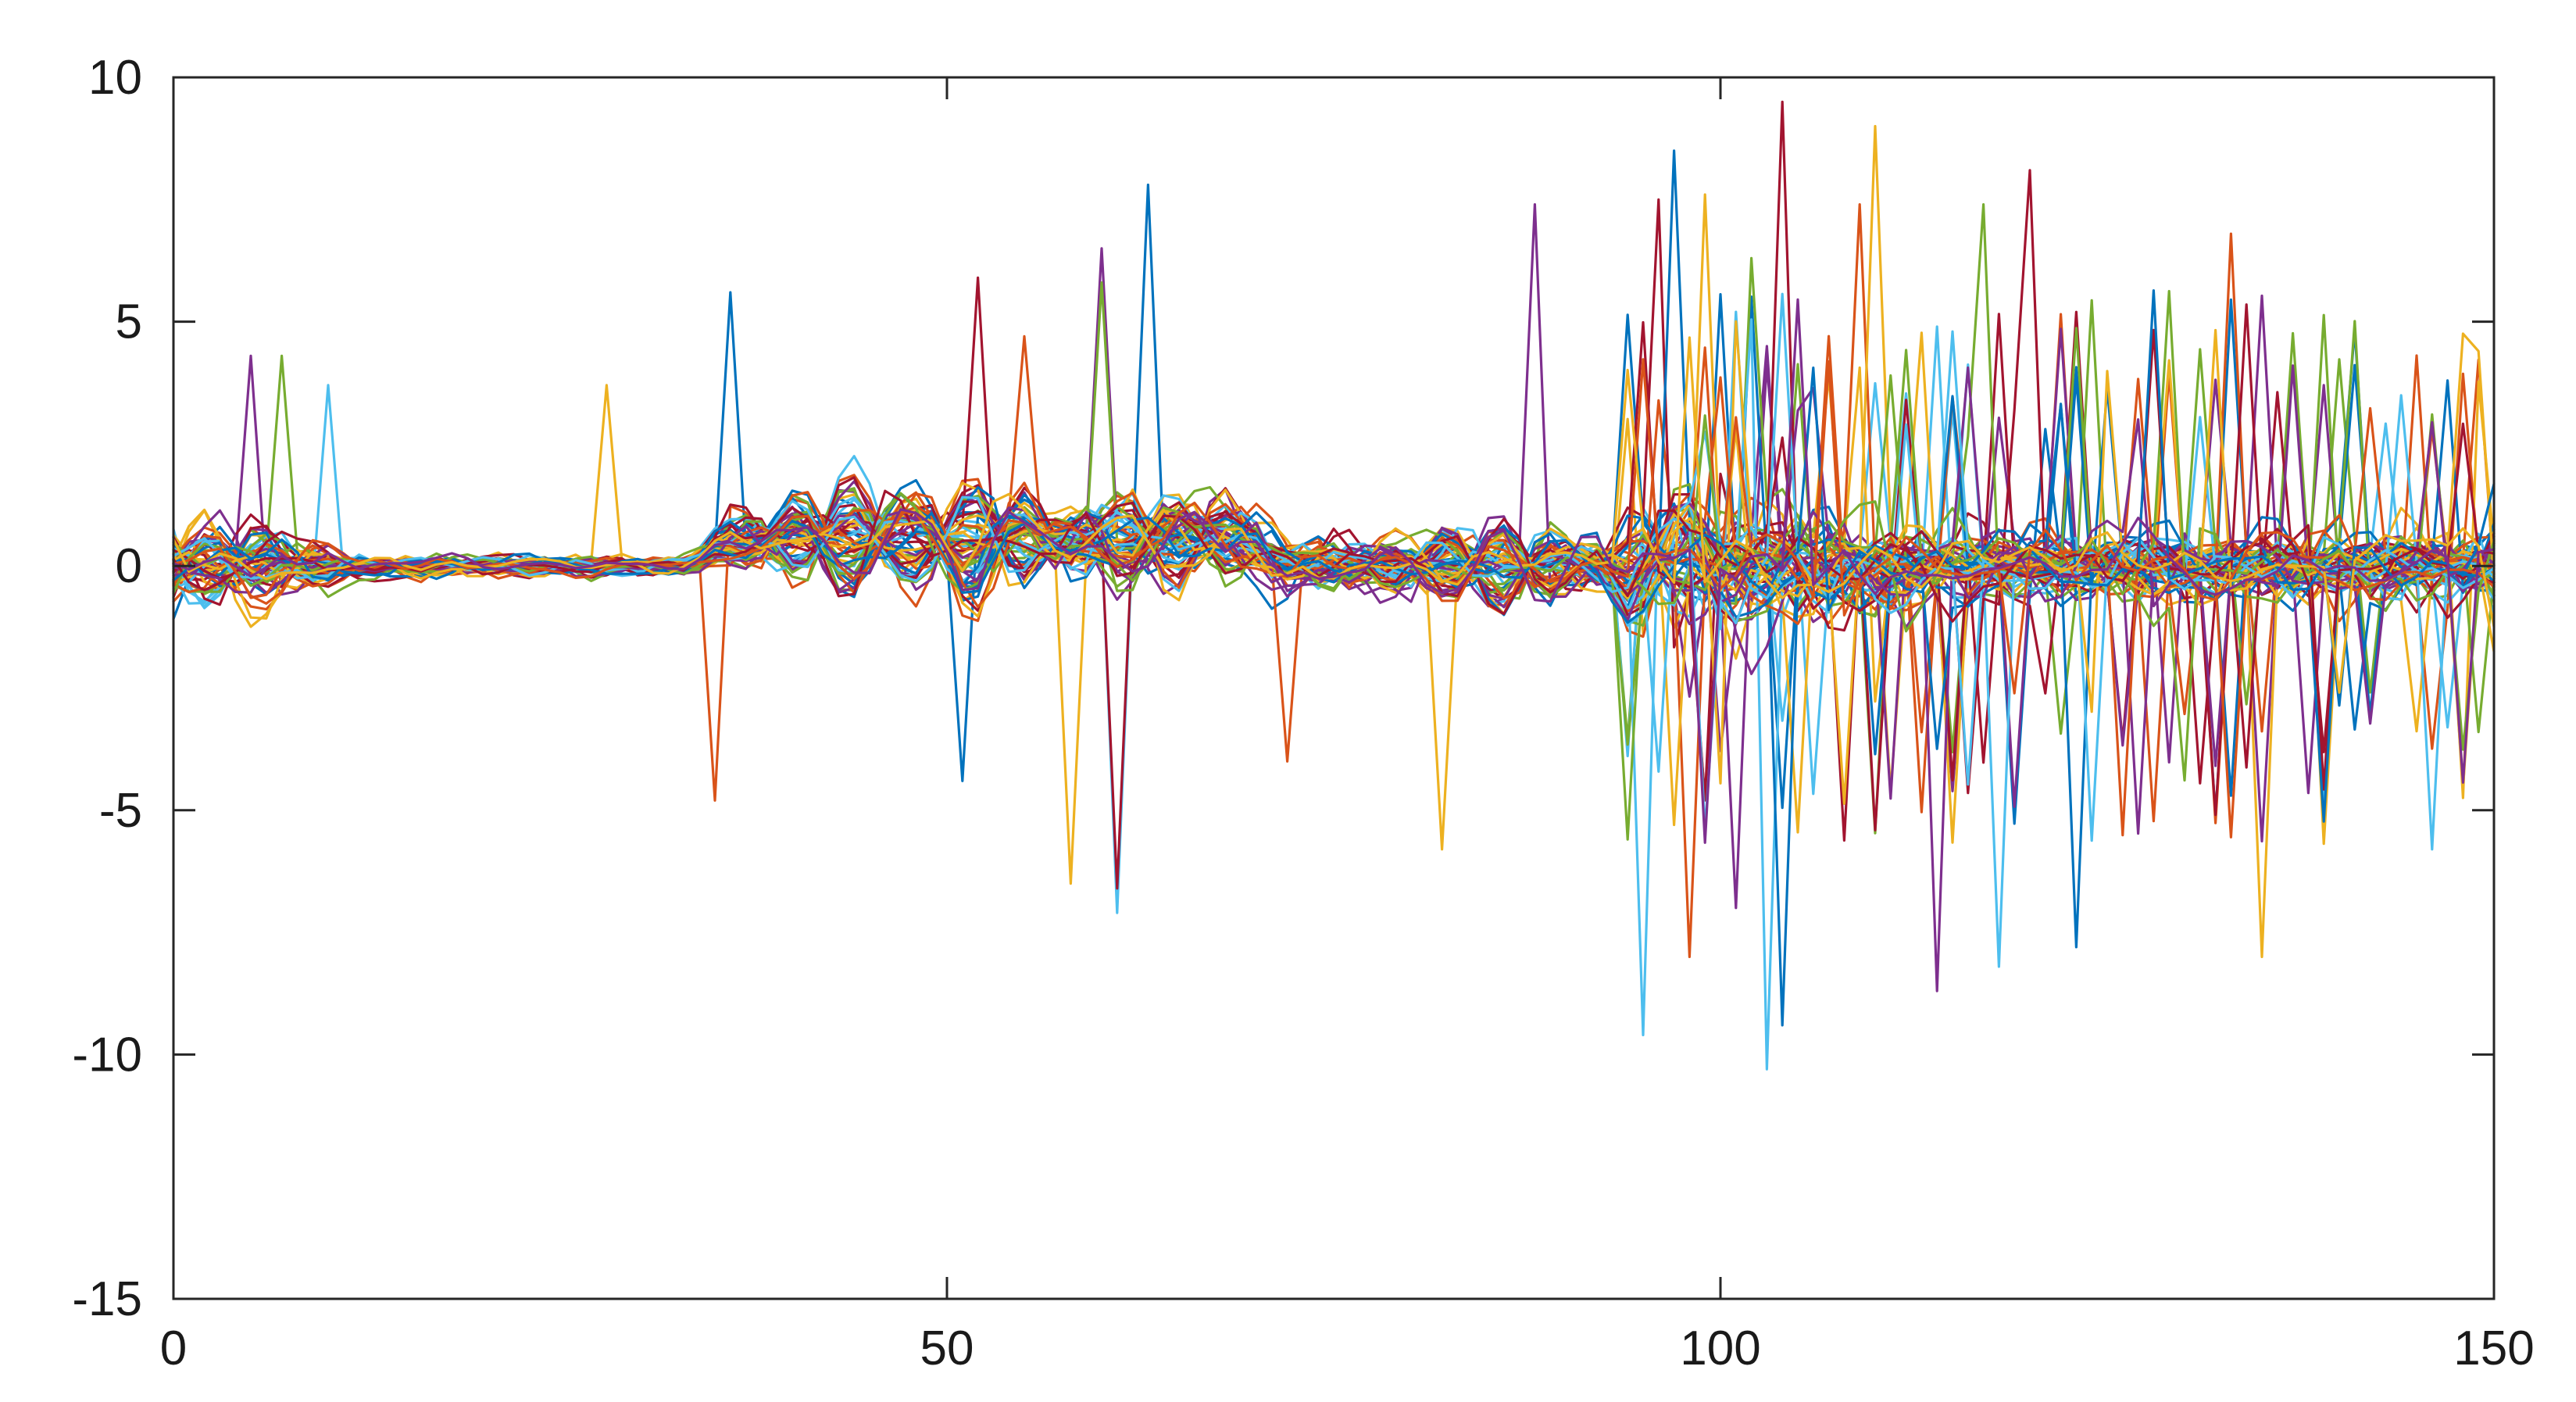 The width and height of the screenshot is (2576, 1402). Describe the element at coordinates (129, 566) in the screenshot. I see `y-tick-label: 0` at that location.